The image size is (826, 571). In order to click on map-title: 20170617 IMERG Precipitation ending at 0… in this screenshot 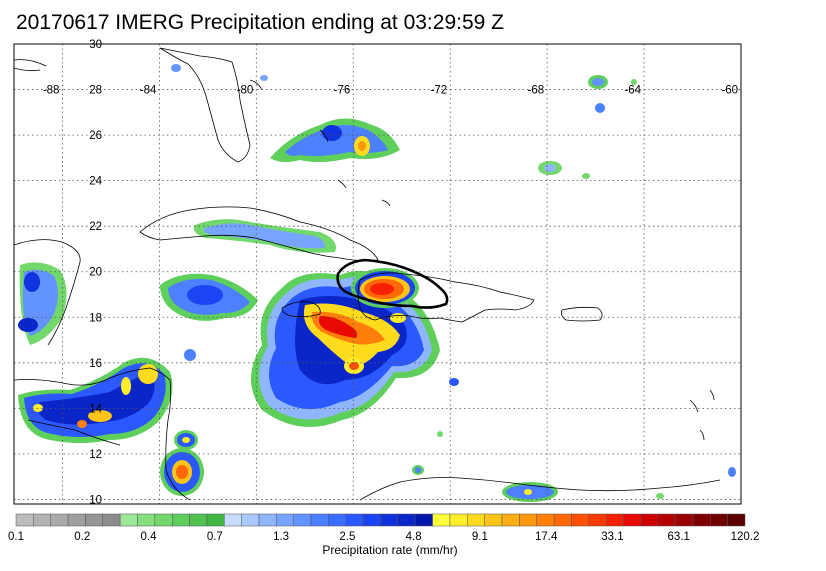, I will do `click(260, 22)`.